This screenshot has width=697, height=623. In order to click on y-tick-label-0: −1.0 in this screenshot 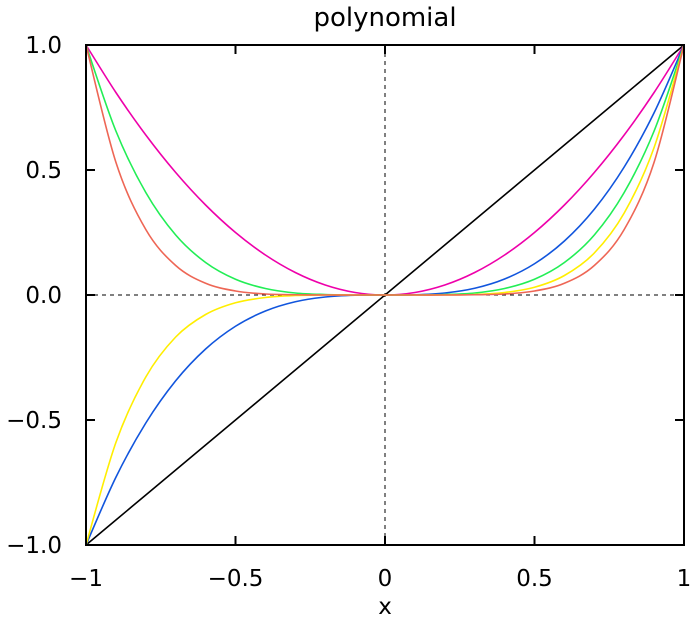, I will do `click(34, 546)`.